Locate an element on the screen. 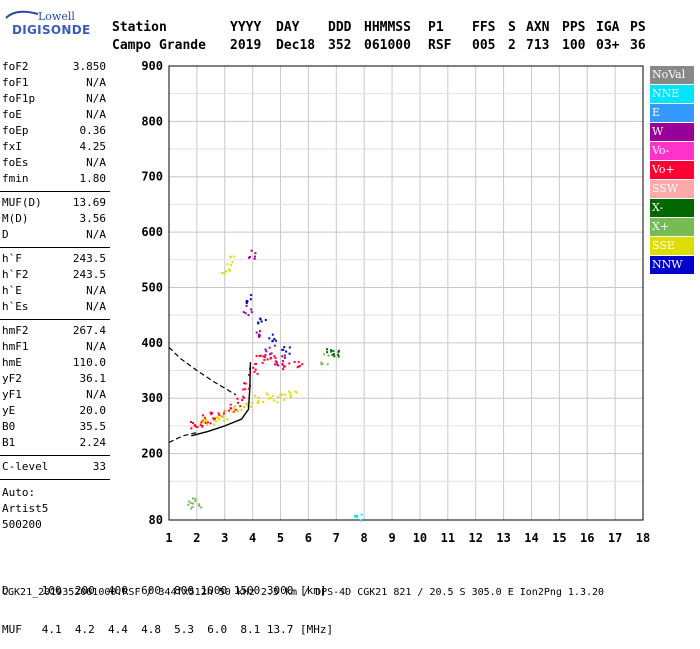 Image resolution: width=700 pixels, height=649 pixels. x-tick-label: 5 is located at coordinates (280, 538).